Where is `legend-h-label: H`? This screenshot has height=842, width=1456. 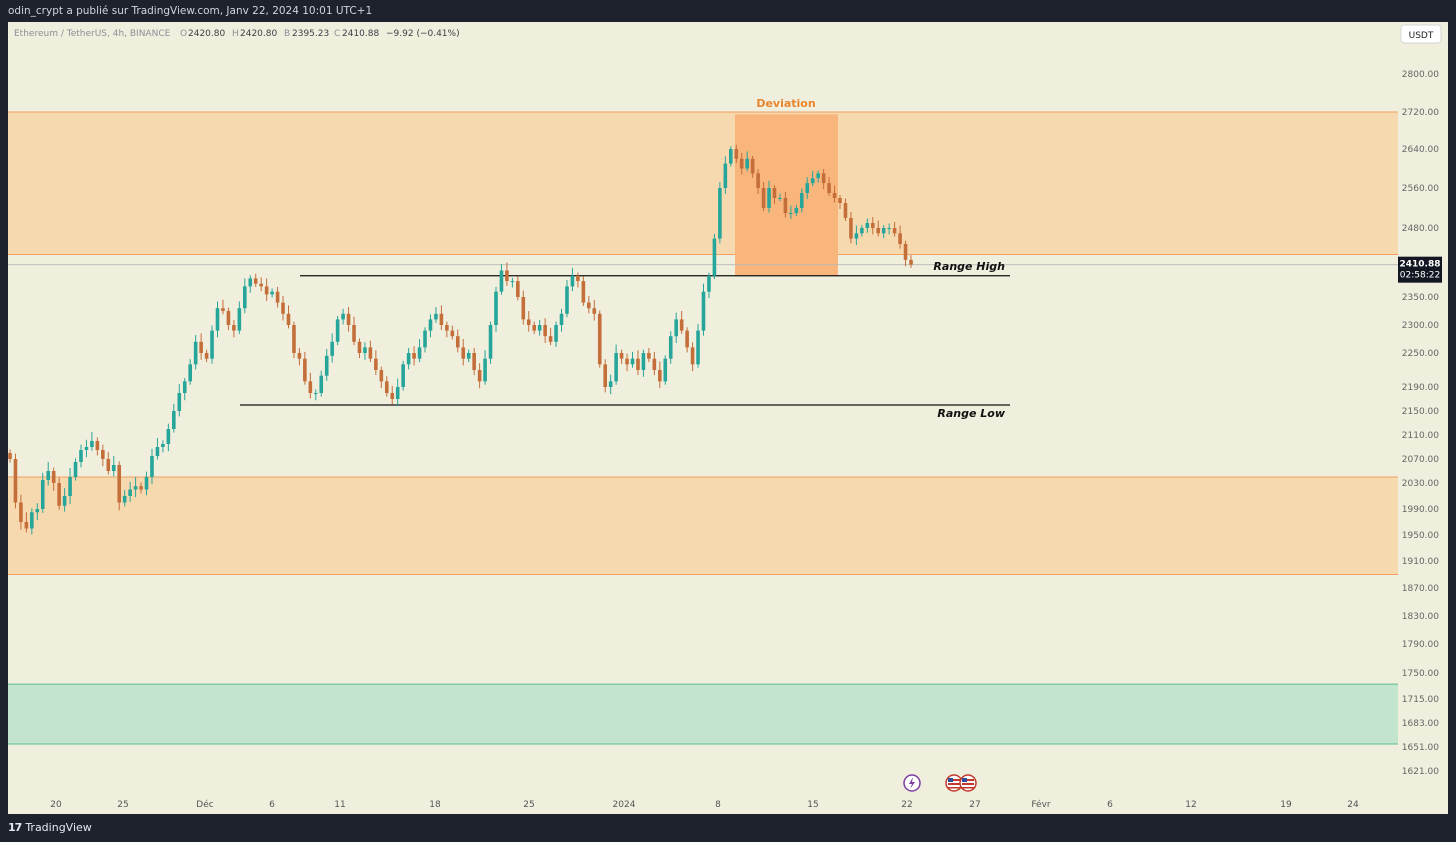
legend-h-label: H is located at coordinates (235, 34).